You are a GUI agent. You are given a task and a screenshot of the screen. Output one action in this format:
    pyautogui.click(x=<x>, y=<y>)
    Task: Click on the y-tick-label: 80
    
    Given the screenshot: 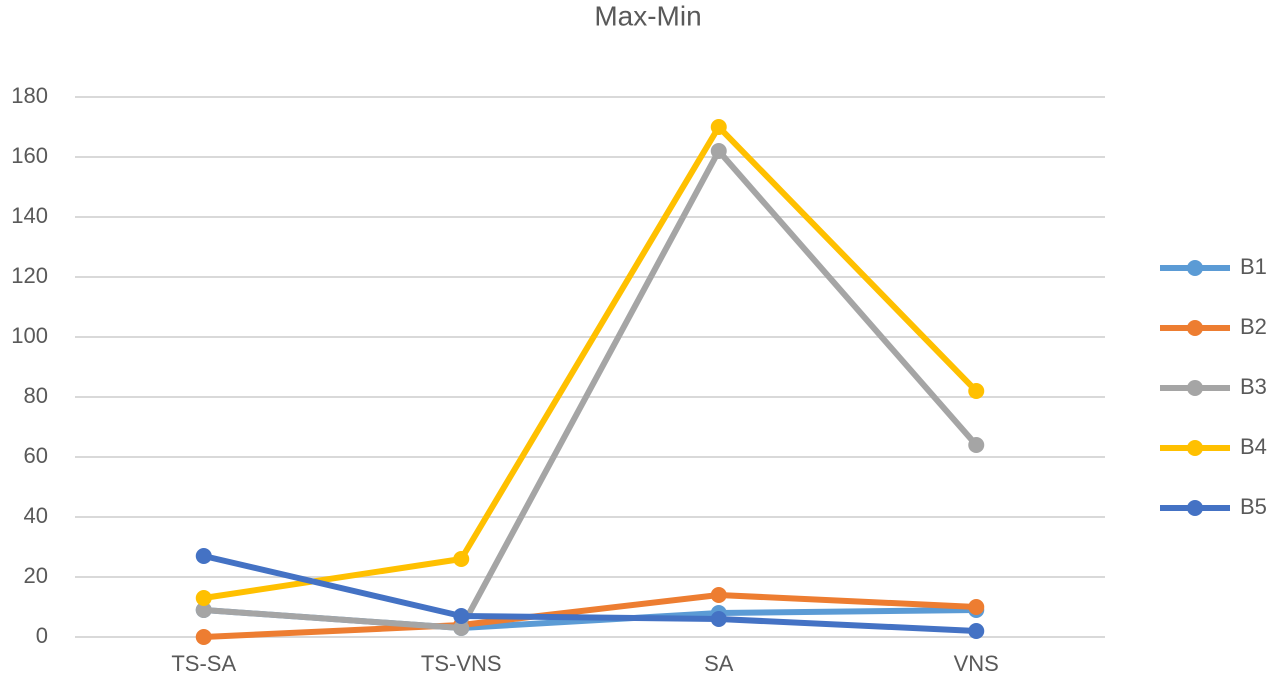 What is the action you would take?
    pyautogui.click(x=36, y=395)
    